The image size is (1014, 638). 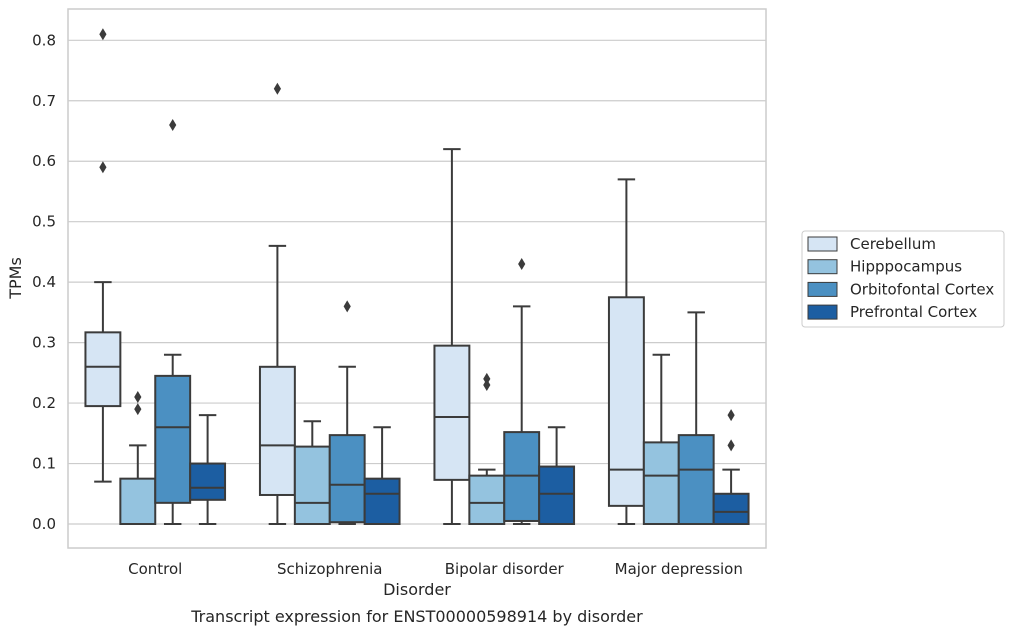 I want to click on legend-entry: Cerebellum, so click(x=893, y=244).